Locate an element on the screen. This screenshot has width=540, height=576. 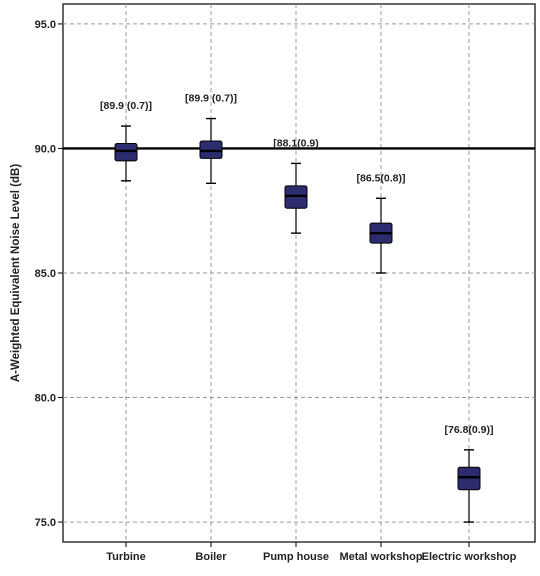
x-category-label: Pump house is located at coordinates (296, 557).